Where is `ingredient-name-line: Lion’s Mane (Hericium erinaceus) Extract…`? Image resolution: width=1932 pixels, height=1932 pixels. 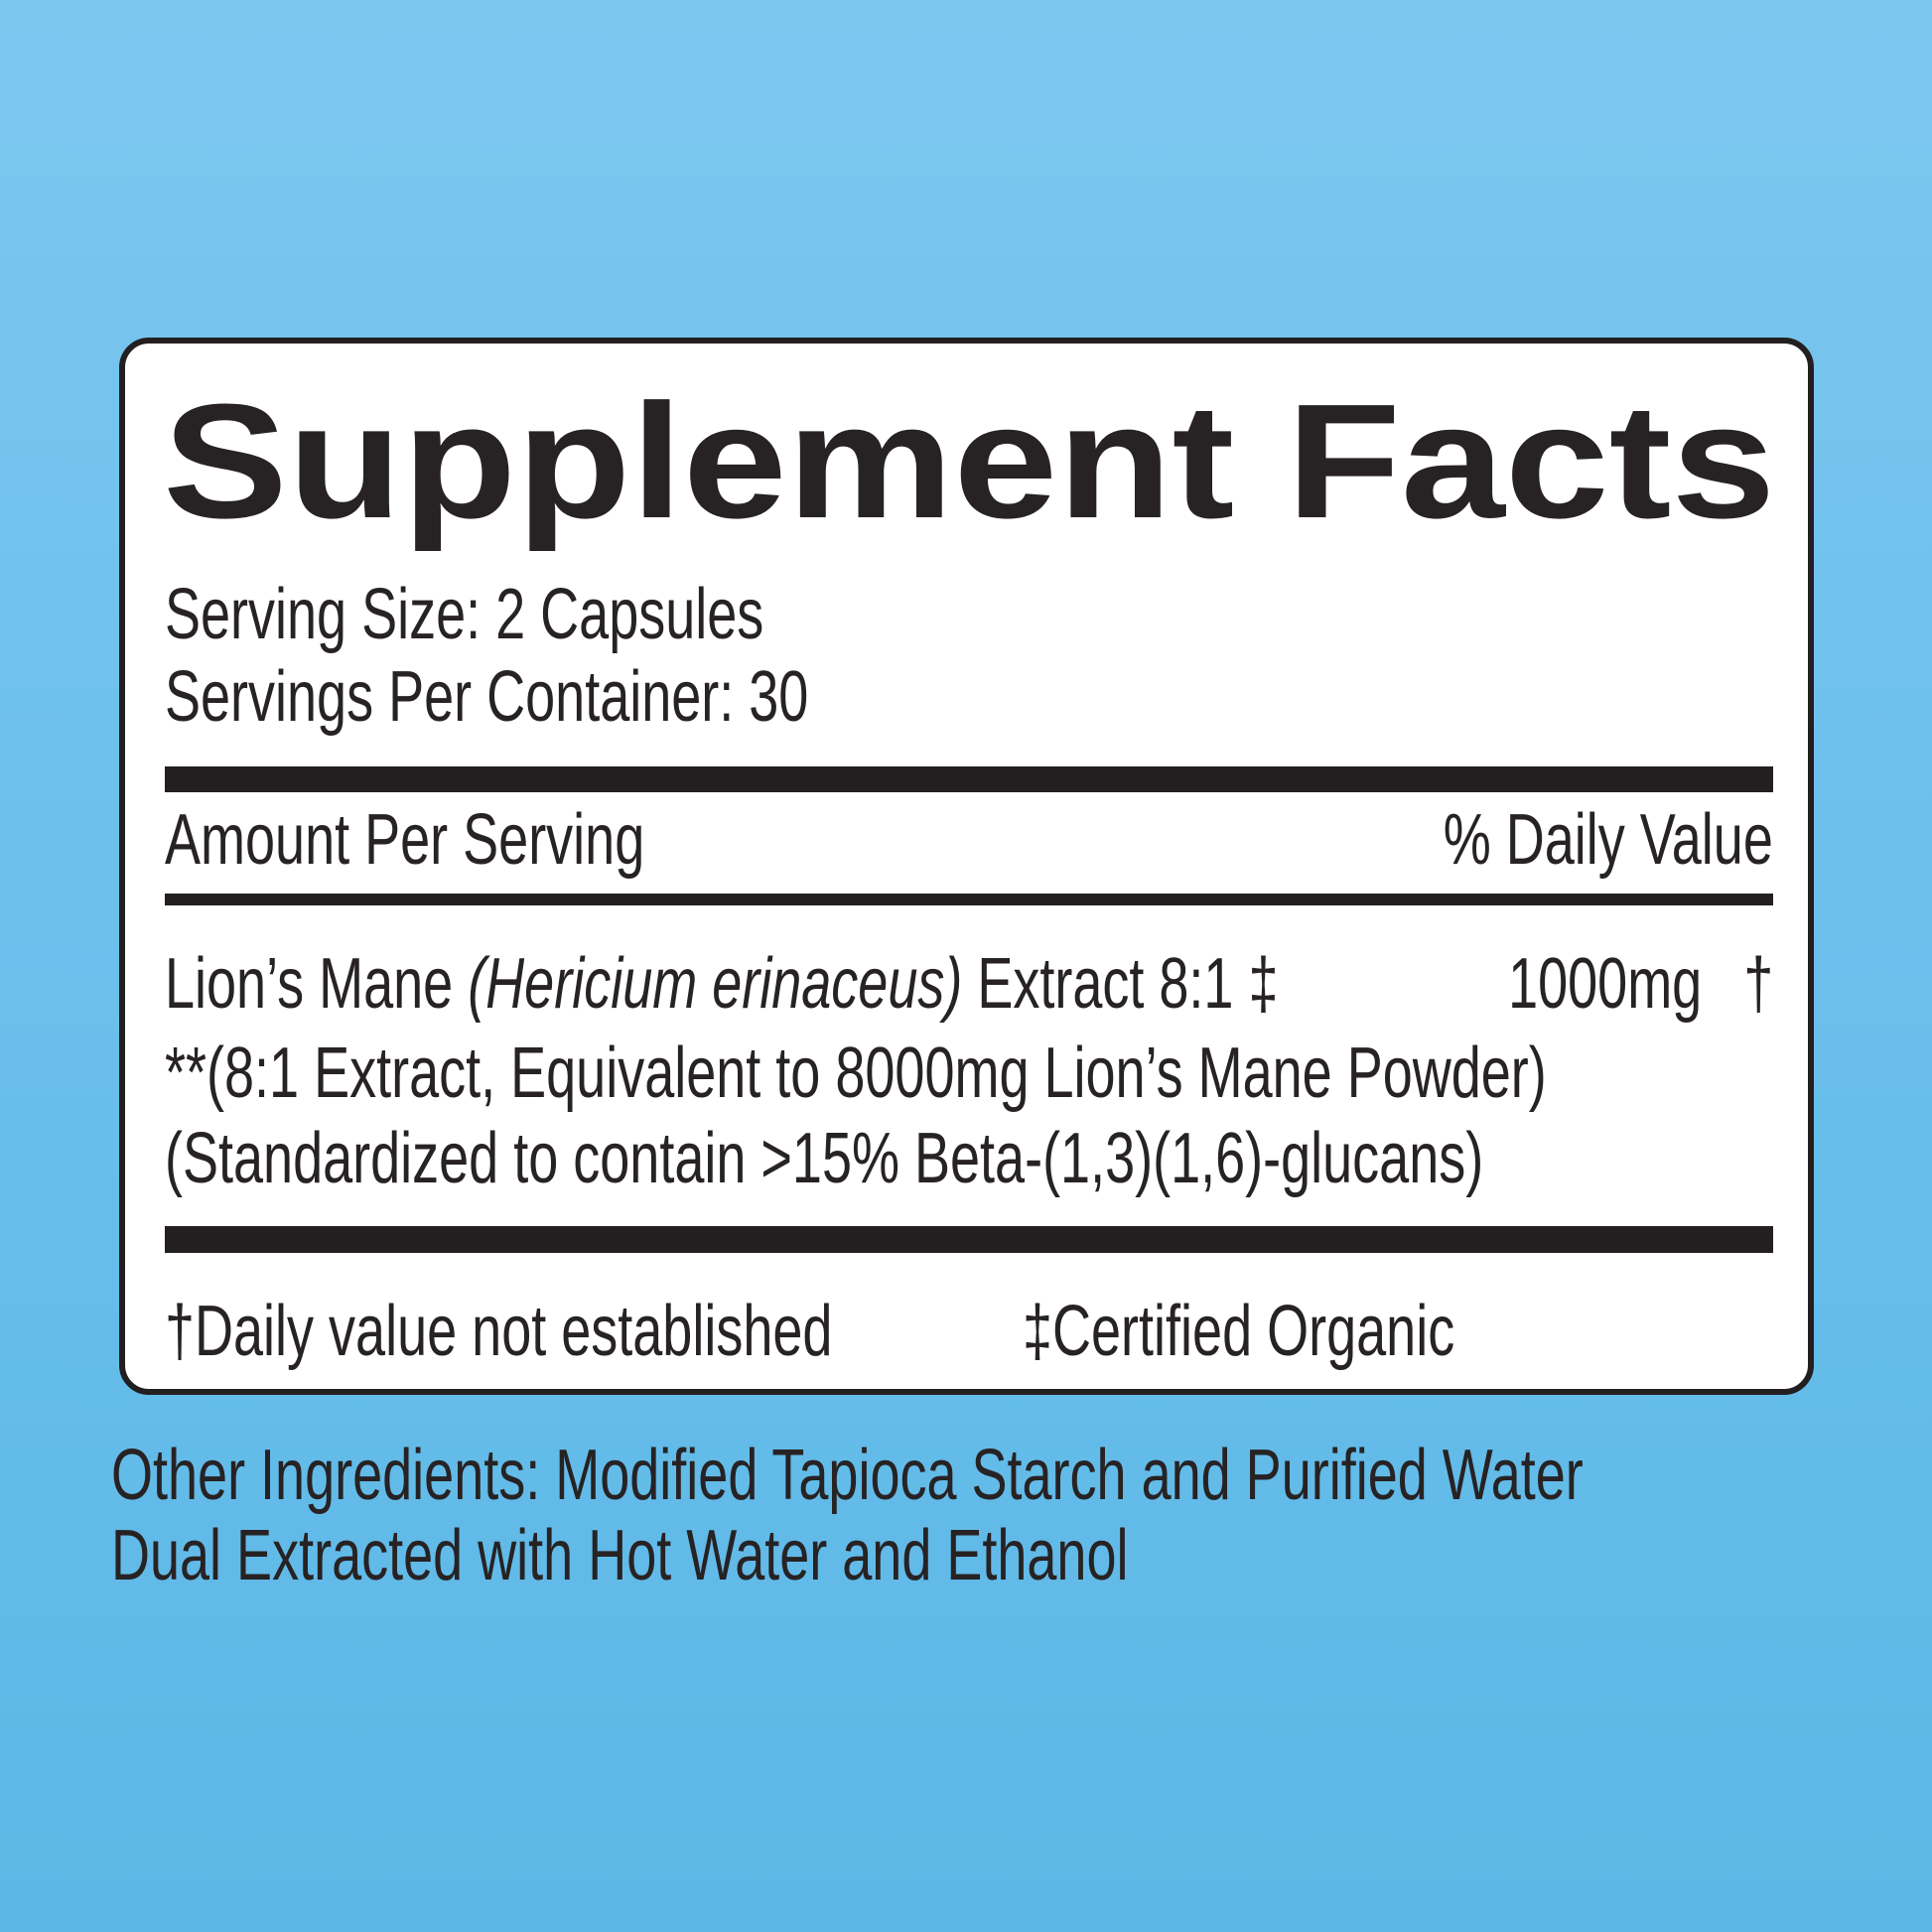 ingredient-name-line: Lion’s Mane (Hericium erinaceus) Extract… is located at coordinates (907, 984).